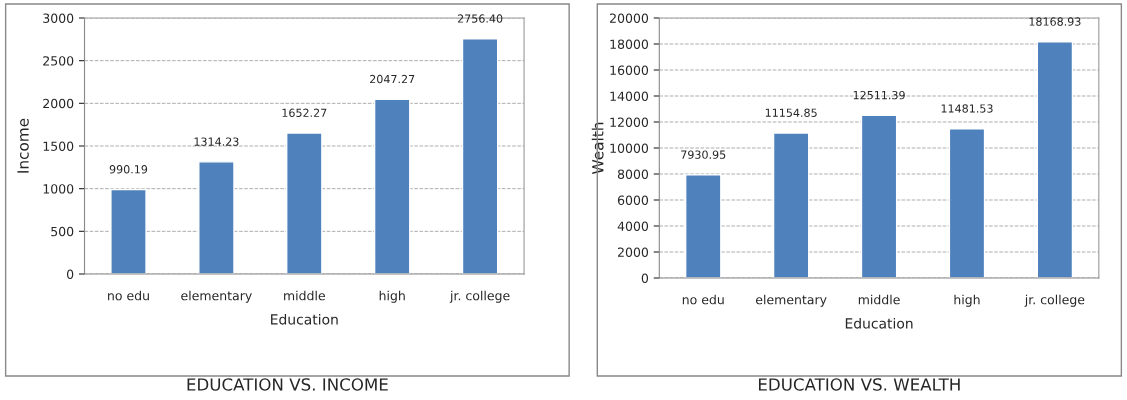  I want to click on y-tick-label: 3000, so click(58, 18).